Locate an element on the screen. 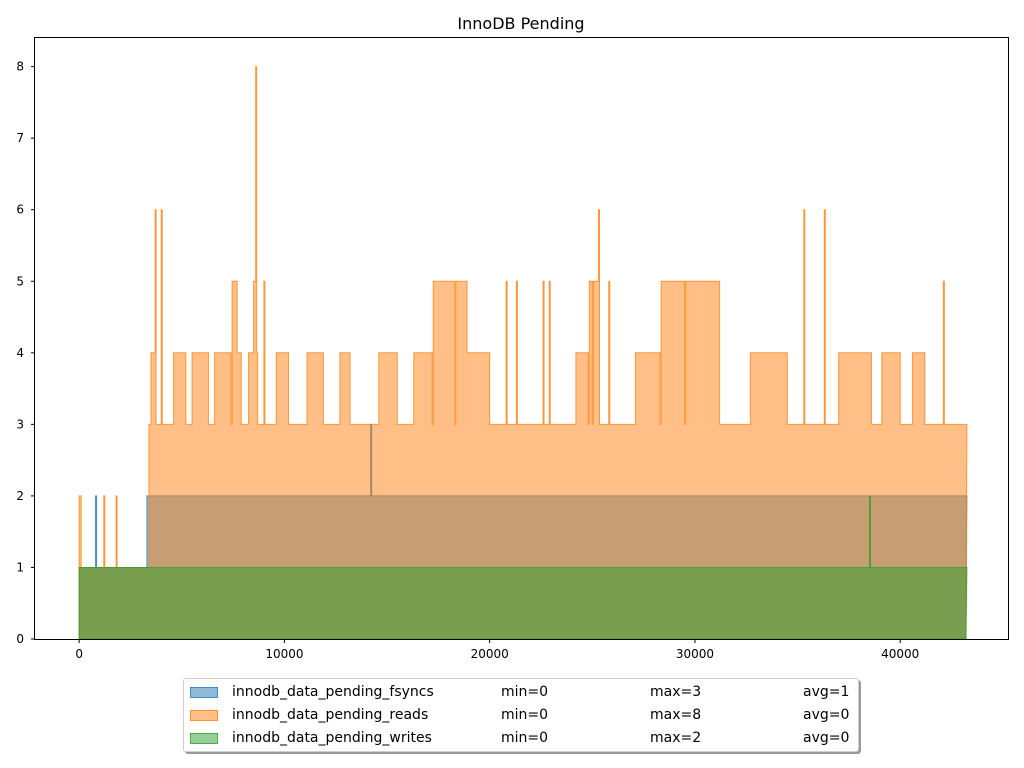  x-tick-label: 30000 is located at coordinates (695, 654).